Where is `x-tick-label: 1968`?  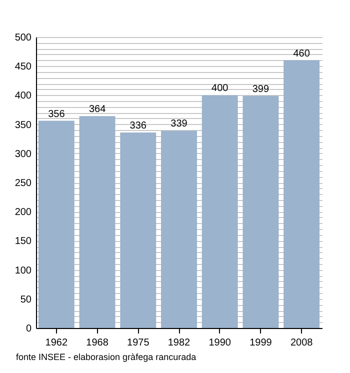
x-tick-label: 1968 is located at coordinates (97, 343).